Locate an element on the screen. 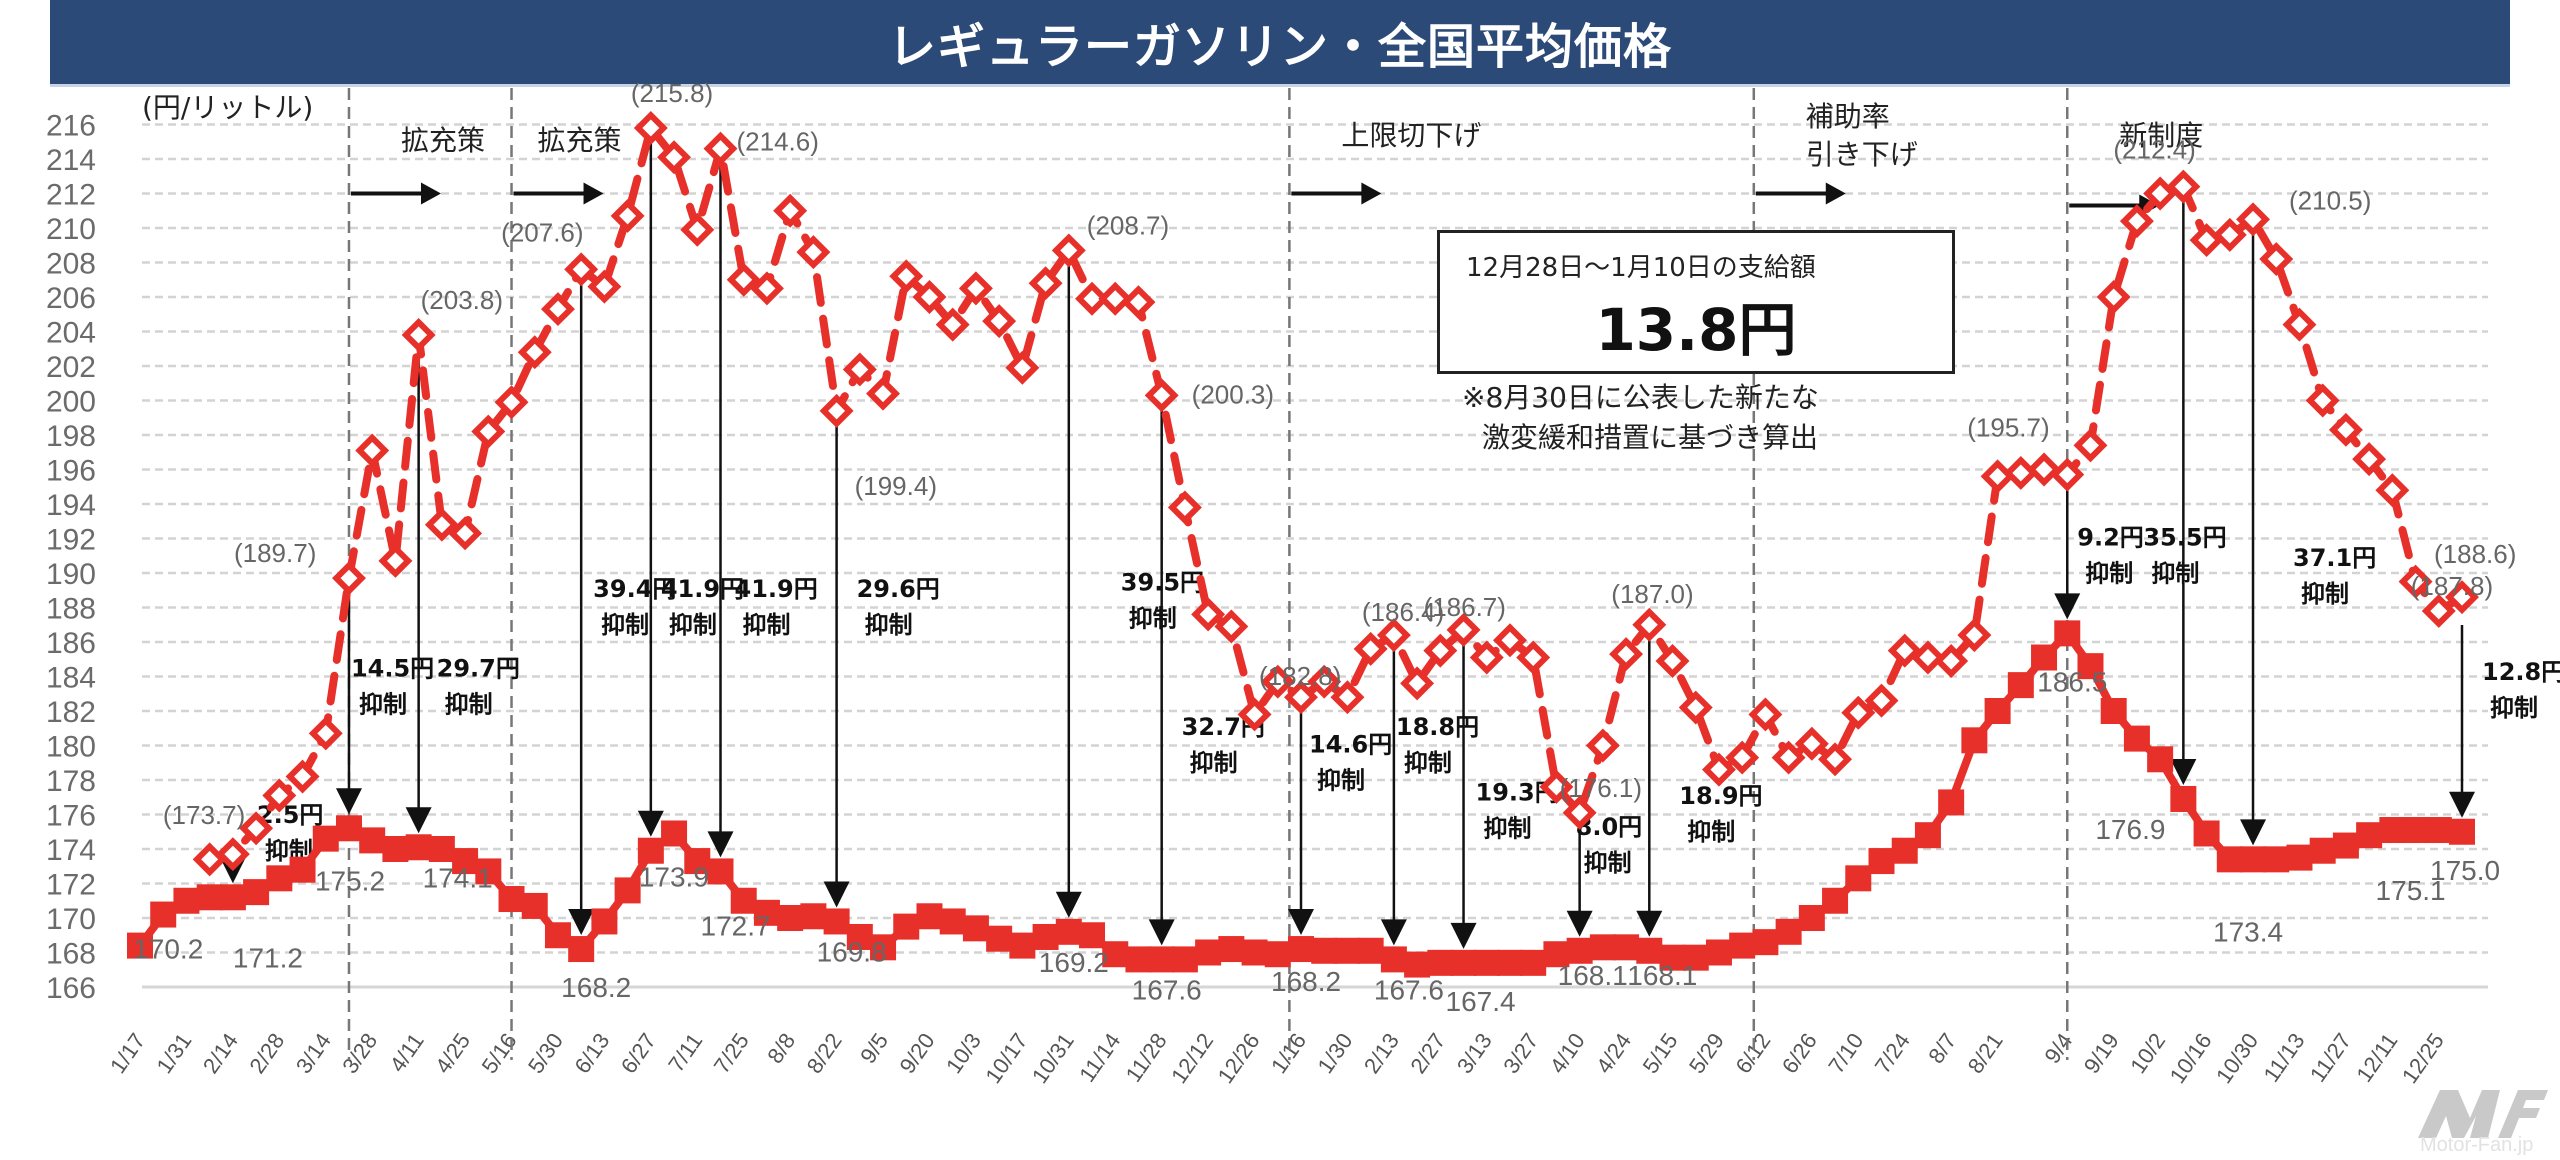 Image resolution: width=2560 pixels, height=1160 pixels. x-tick-label: 5/15 is located at coordinates (1660, 1053).